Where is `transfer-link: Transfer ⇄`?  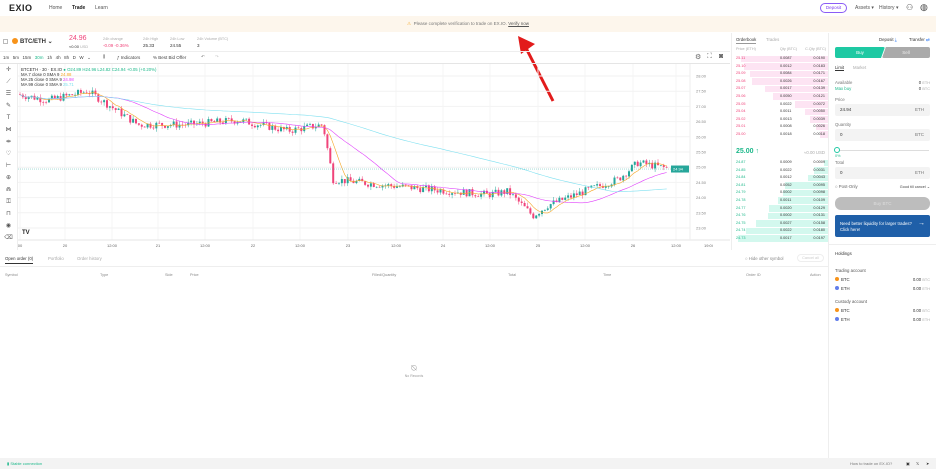 transfer-link: Transfer ⇄ is located at coordinates (919, 39).